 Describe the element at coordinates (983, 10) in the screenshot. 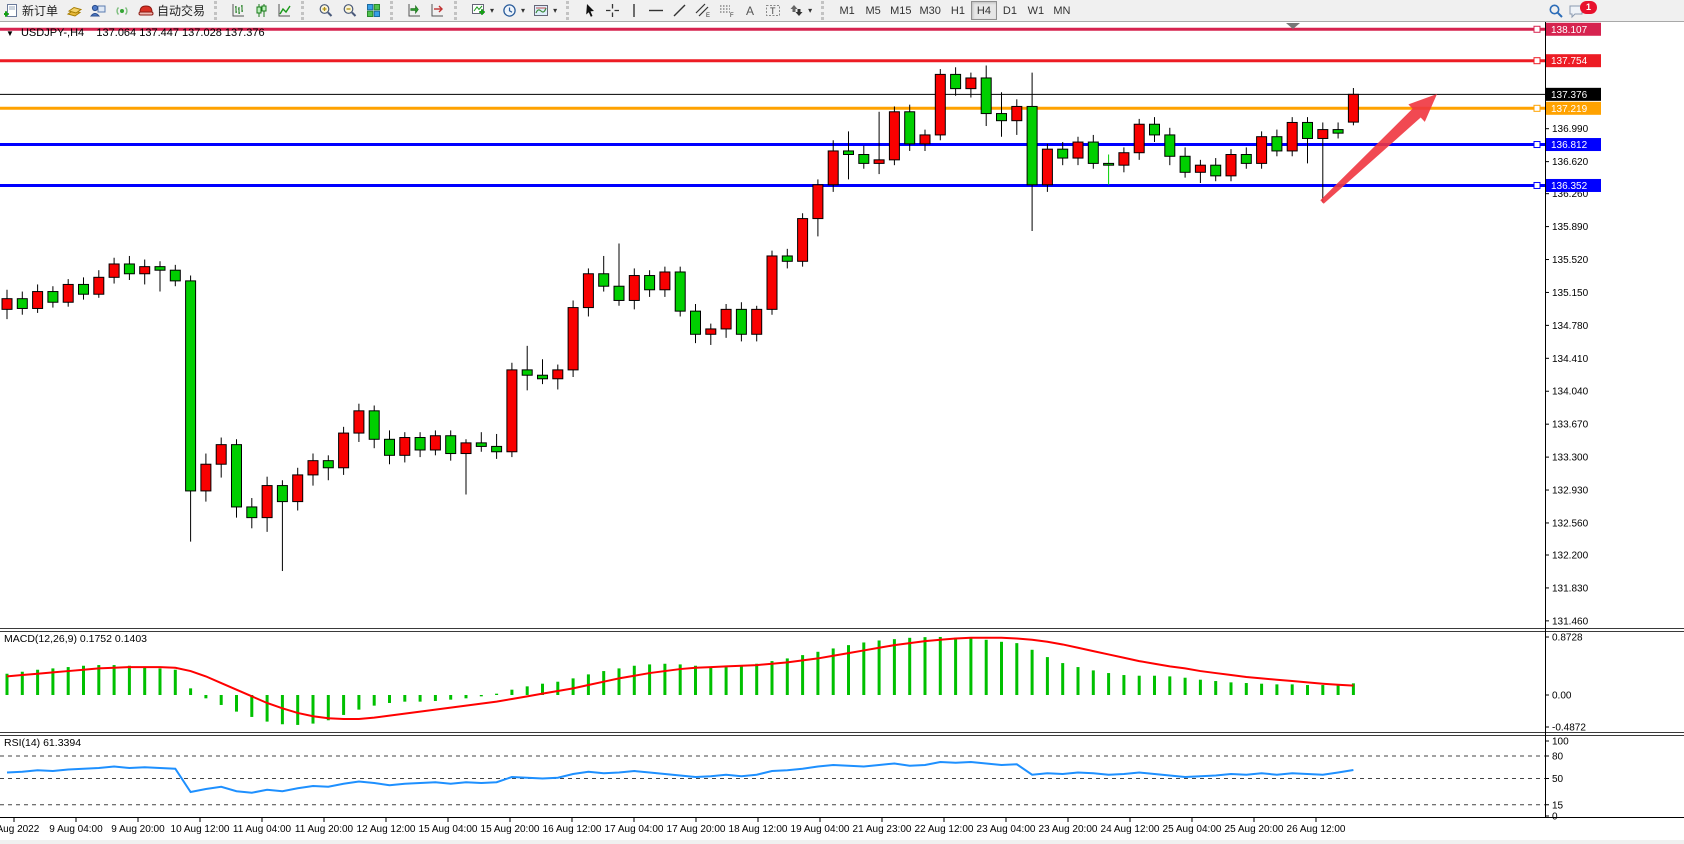

I see `timeframe-button-H4: H4` at that location.